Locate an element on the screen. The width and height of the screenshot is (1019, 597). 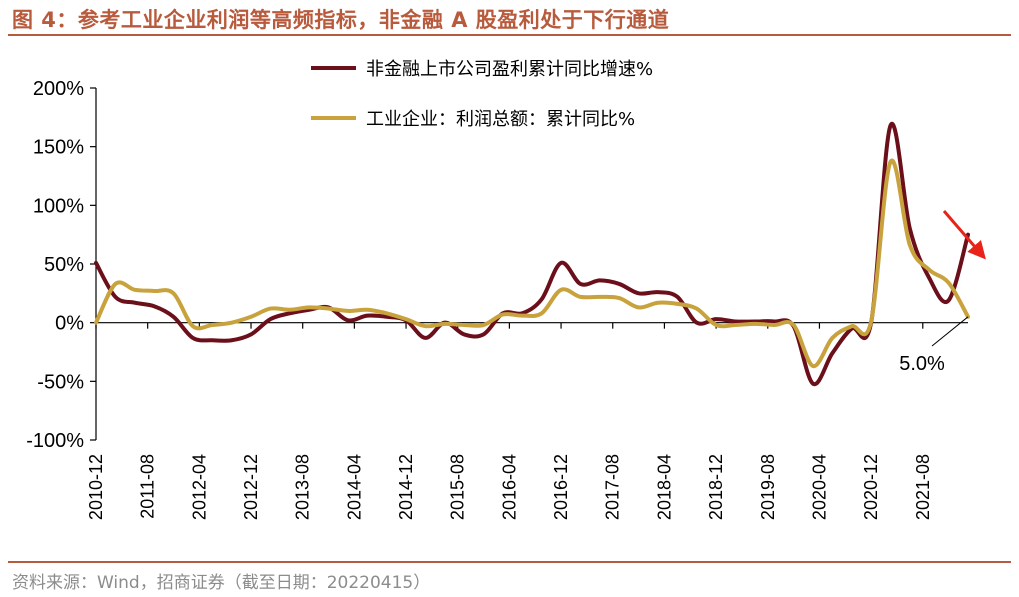
y-tick-label: 200% is located at coordinates (58, 89).